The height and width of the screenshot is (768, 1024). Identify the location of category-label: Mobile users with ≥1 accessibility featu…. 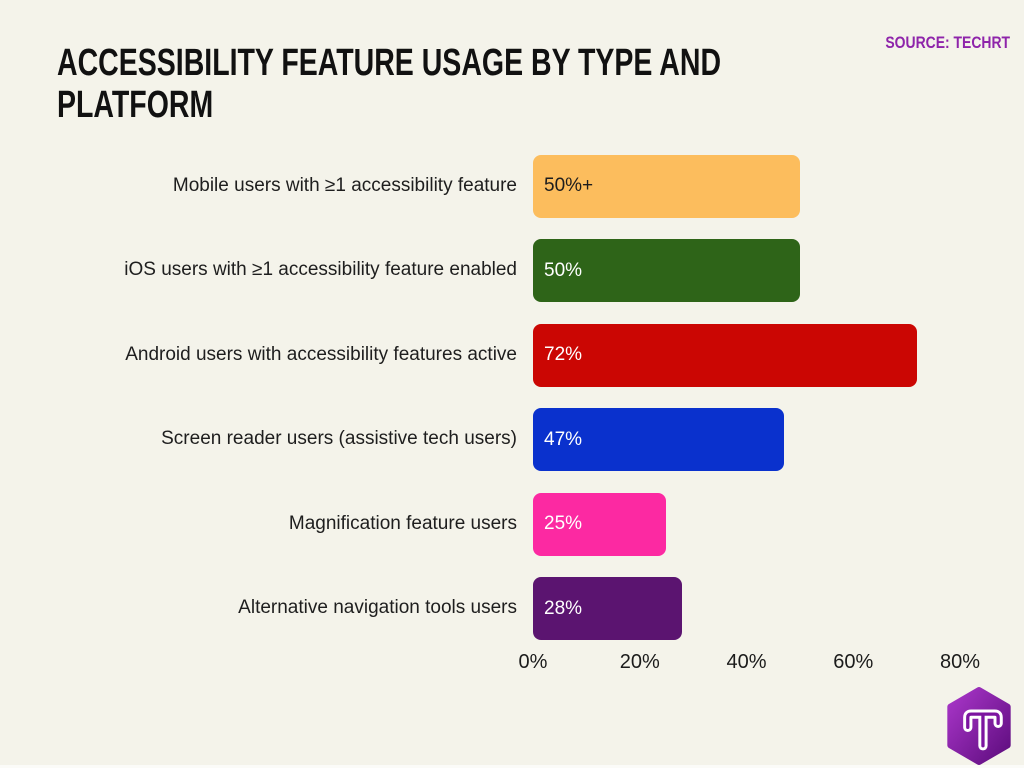
(344, 185).